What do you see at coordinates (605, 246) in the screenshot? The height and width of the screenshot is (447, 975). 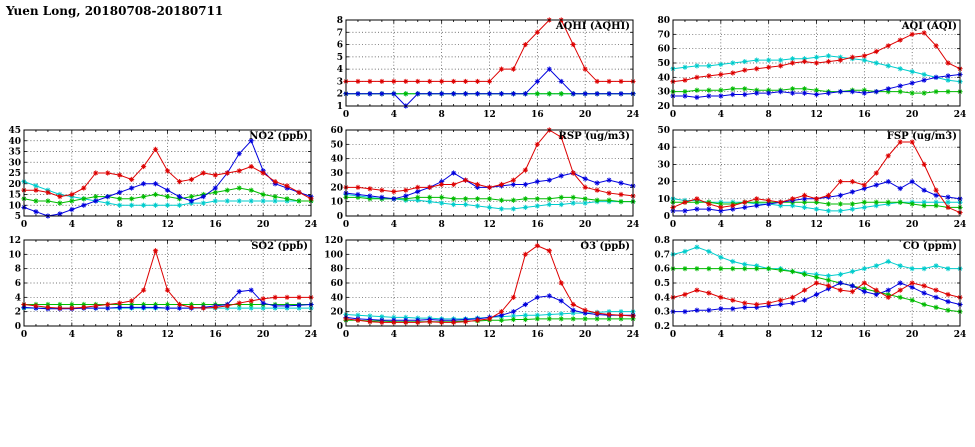 I see `chart-title: O3 (ppb)` at bounding box center [605, 246].